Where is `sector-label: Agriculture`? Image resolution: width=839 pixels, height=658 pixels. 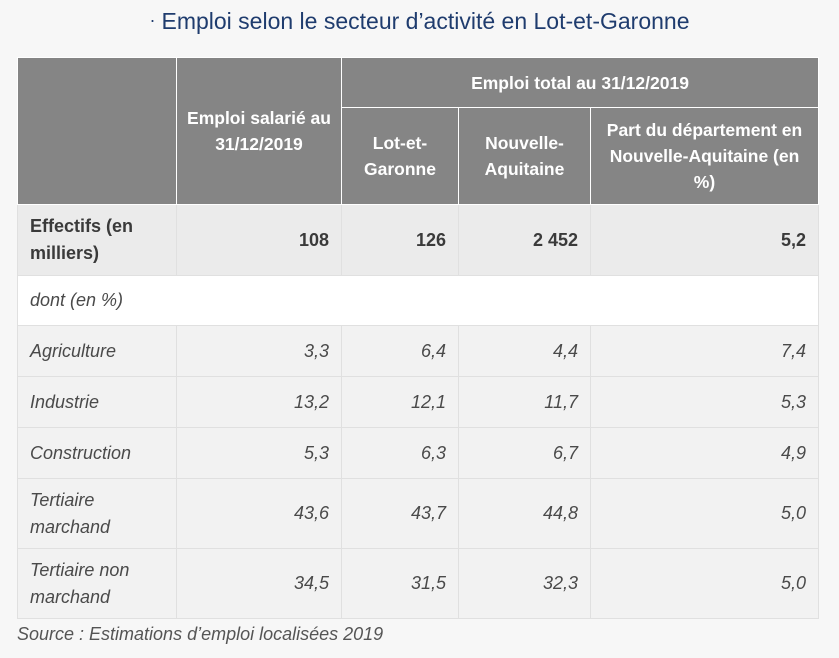 sector-label: Agriculture is located at coordinates (97, 351).